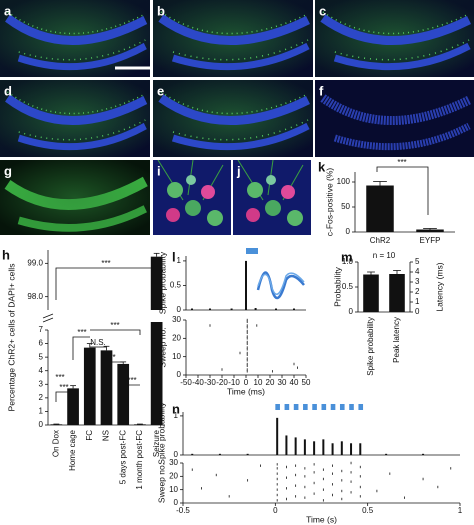 Image resolution: width=474 pixels, height=525 pixels. Describe the element at coordinates (176, 356) in the screenshot. I see `y-tick-label: 10` at that location.